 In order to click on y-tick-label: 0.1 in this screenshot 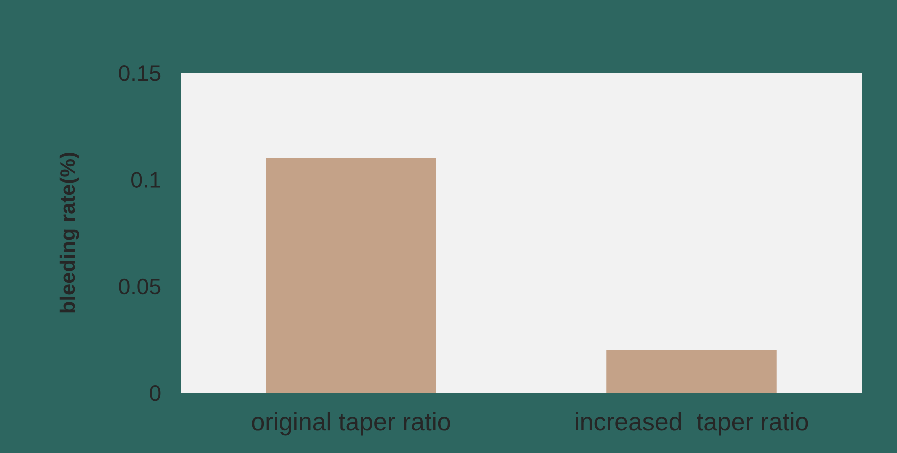, I will do `click(146, 180)`.